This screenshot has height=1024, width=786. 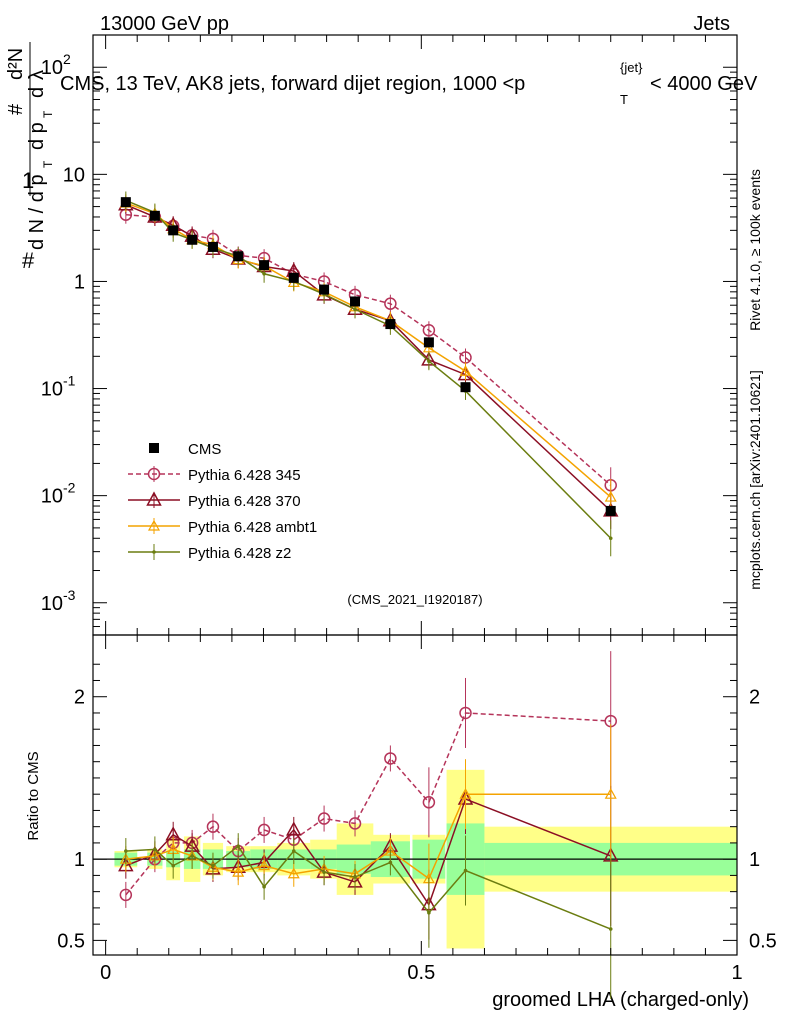 I want to click on title-subscript: T, so click(x=624, y=99).